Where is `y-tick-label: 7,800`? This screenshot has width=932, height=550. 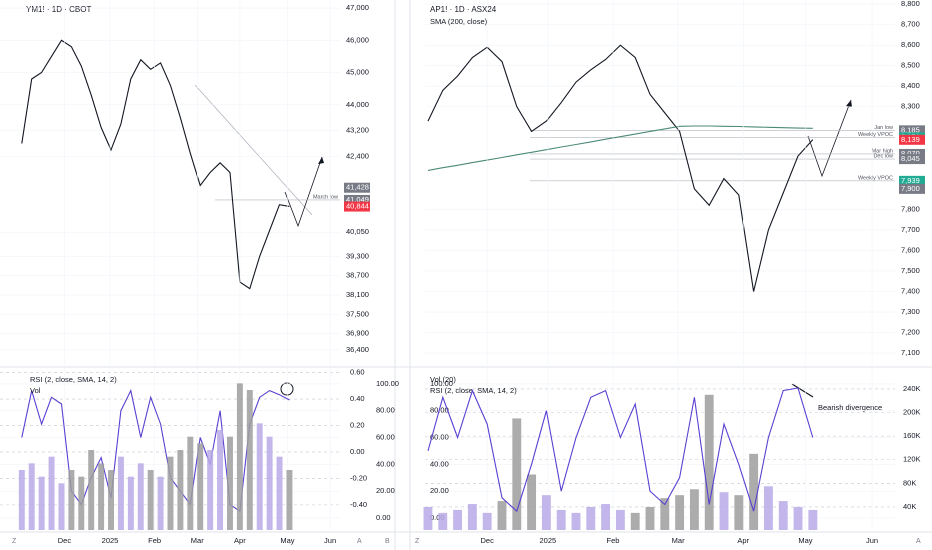
y-tick-label: 7,800 is located at coordinates (910, 208).